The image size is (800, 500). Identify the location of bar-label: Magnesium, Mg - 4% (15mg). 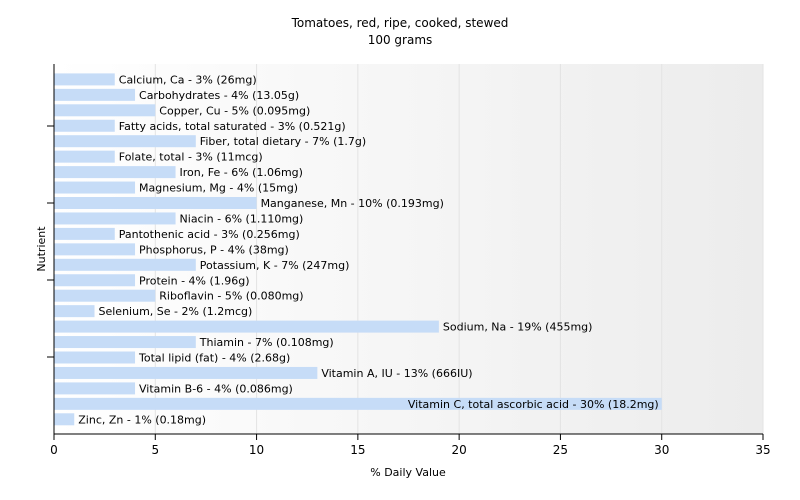
(218, 188).